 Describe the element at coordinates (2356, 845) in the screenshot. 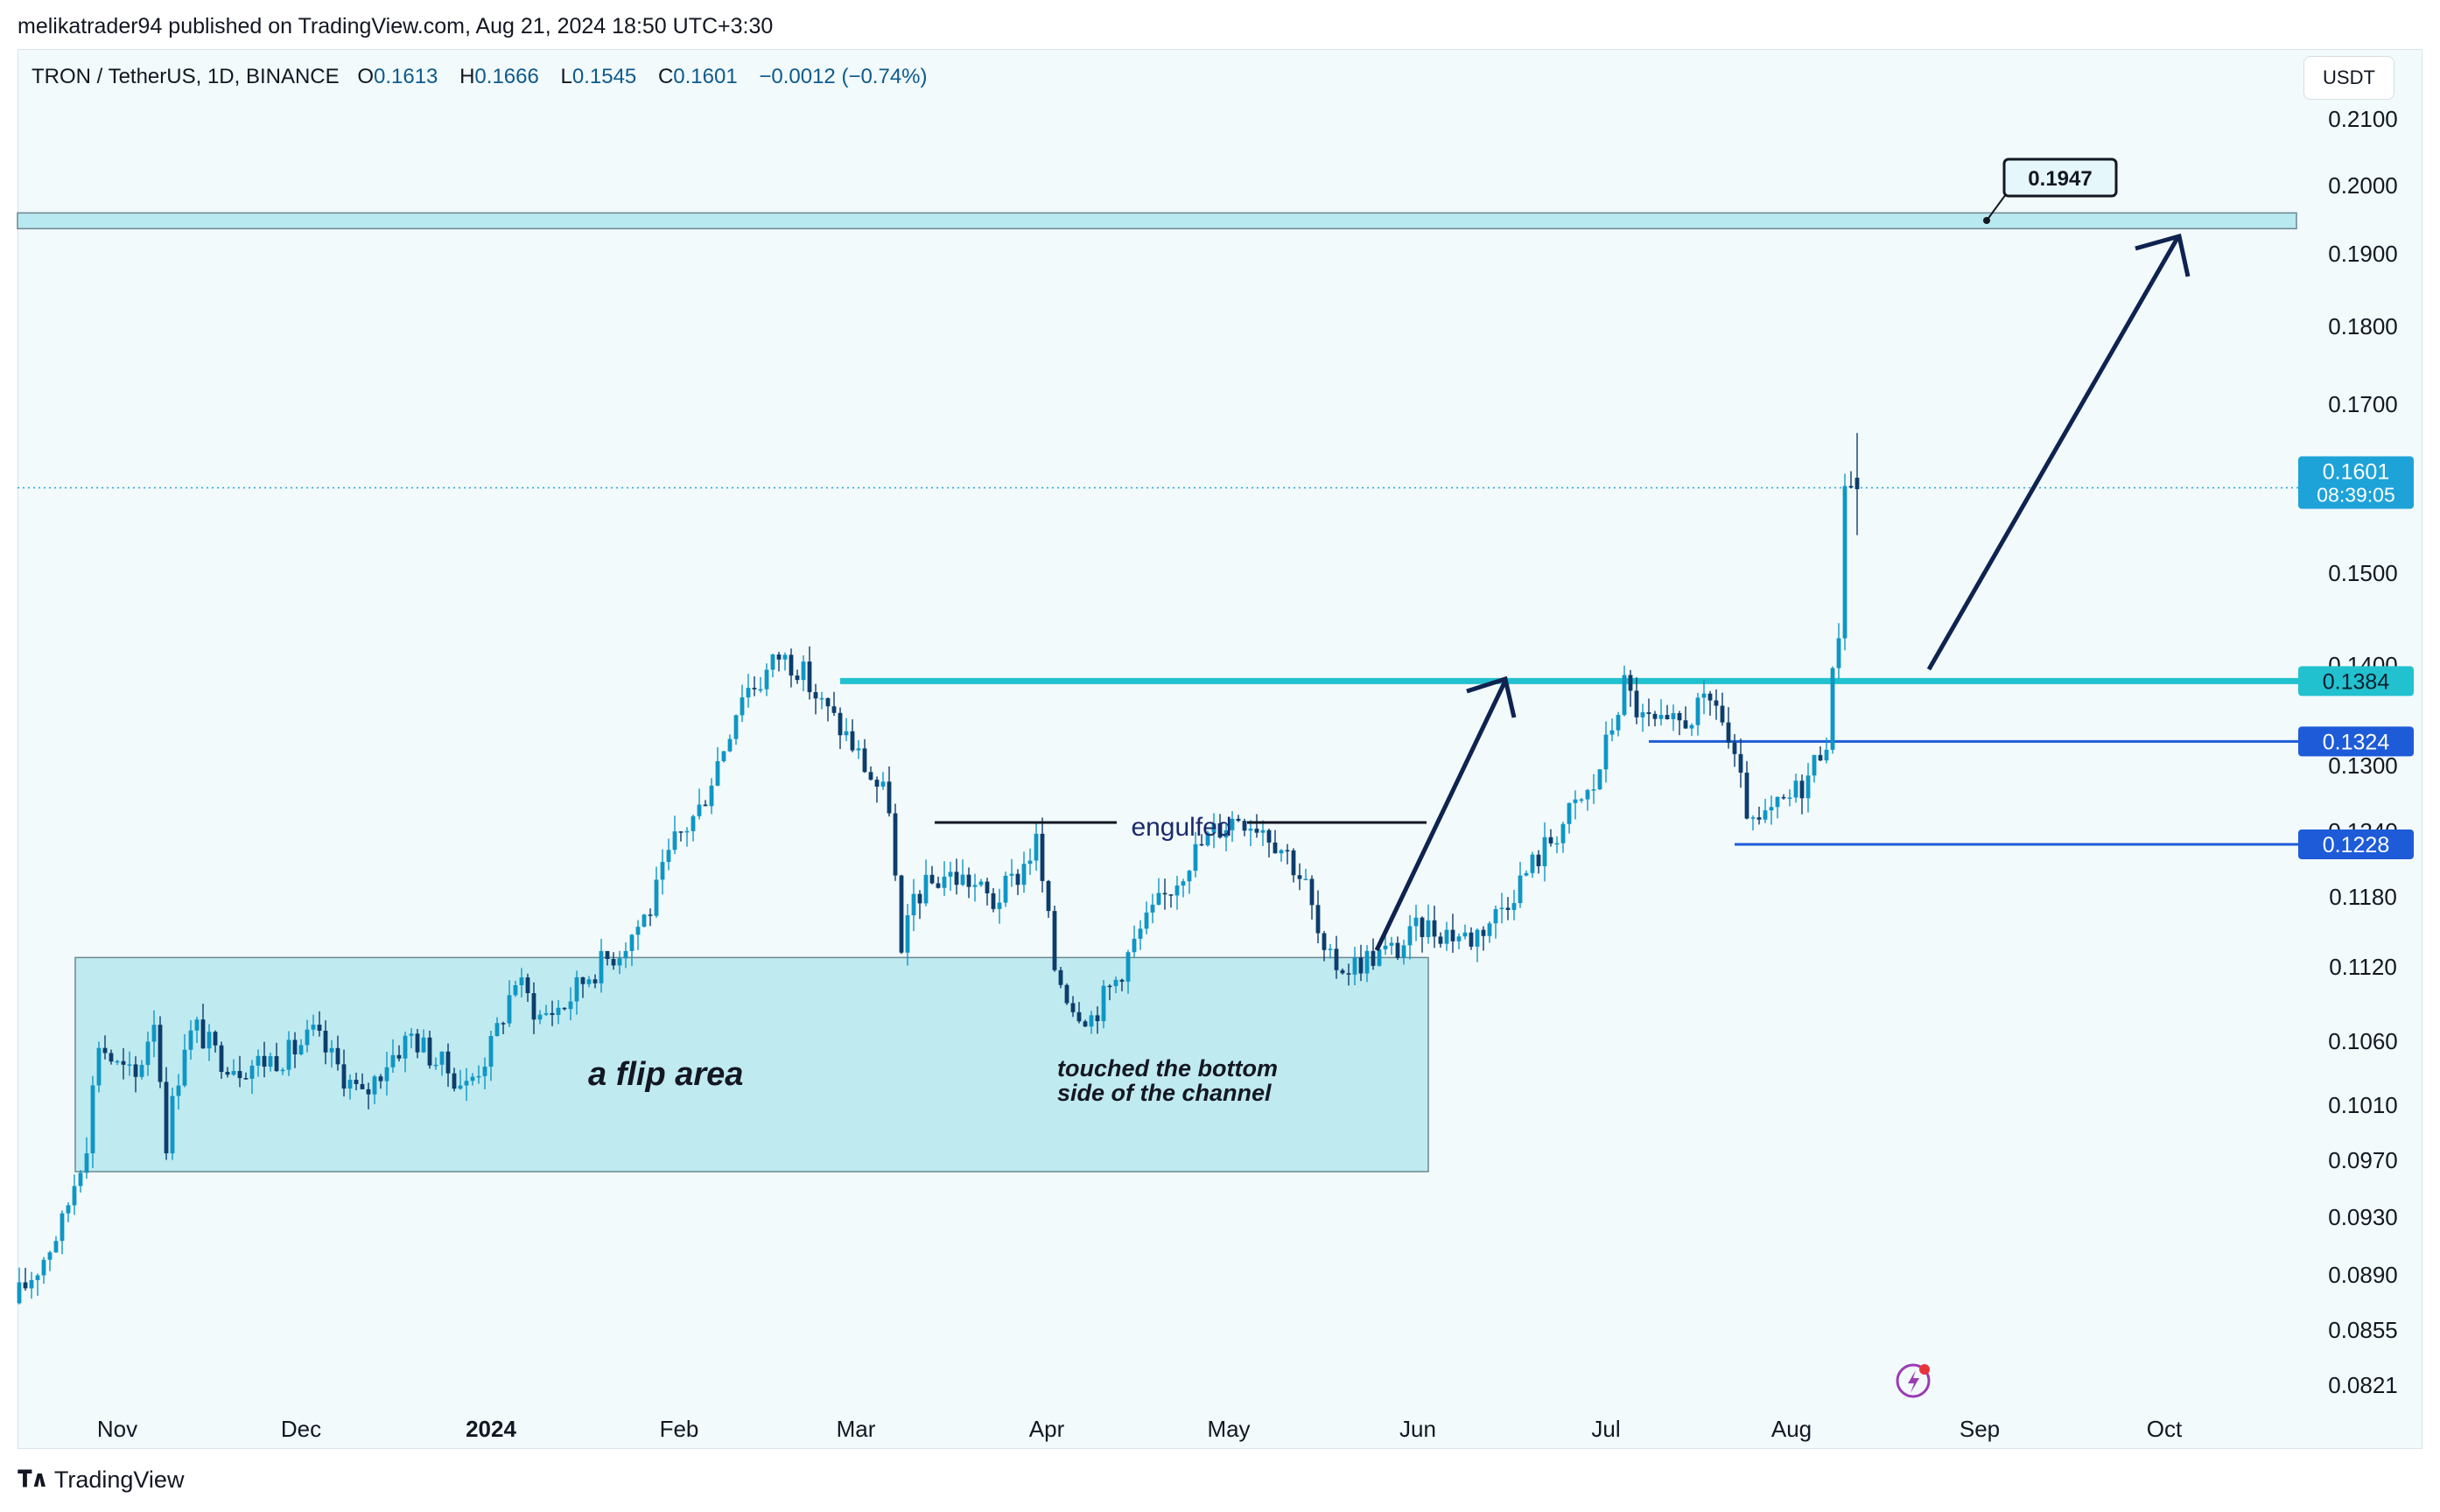

I see `price-tag-label: 0.1228` at that location.